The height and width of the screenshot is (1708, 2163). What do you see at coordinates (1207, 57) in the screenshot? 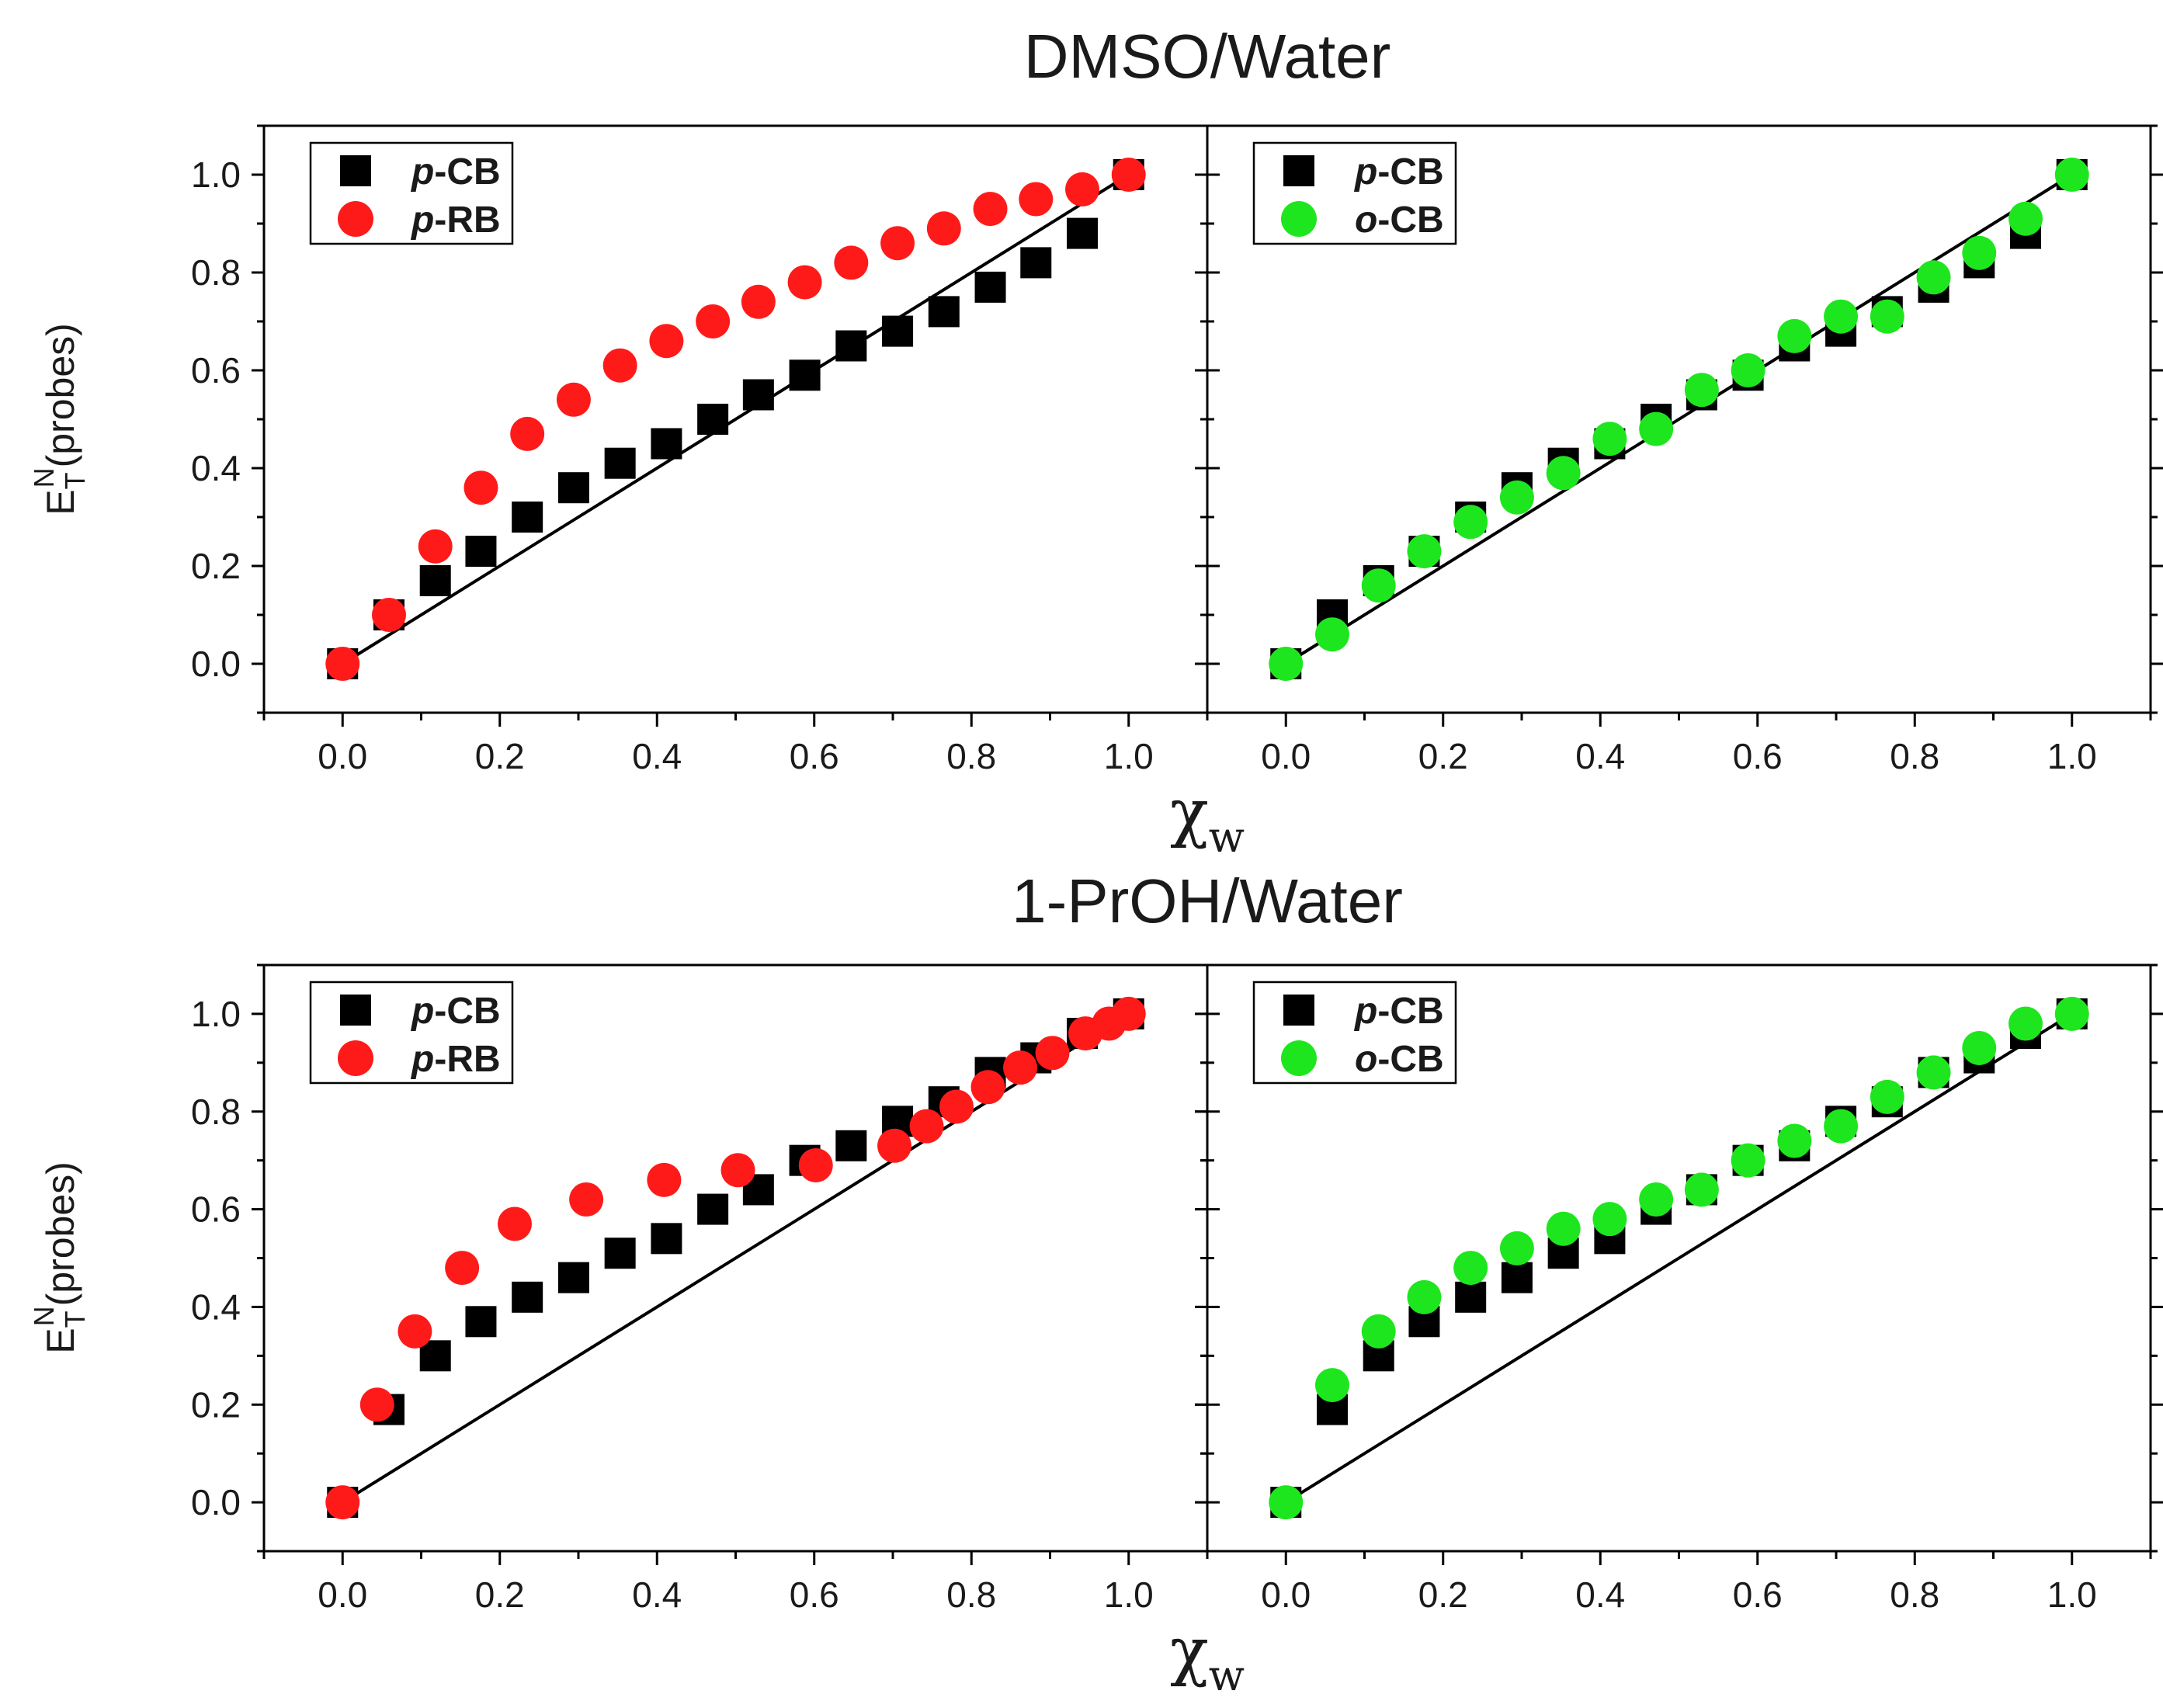
I see `chart-title: DMSO/Water` at bounding box center [1207, 57].